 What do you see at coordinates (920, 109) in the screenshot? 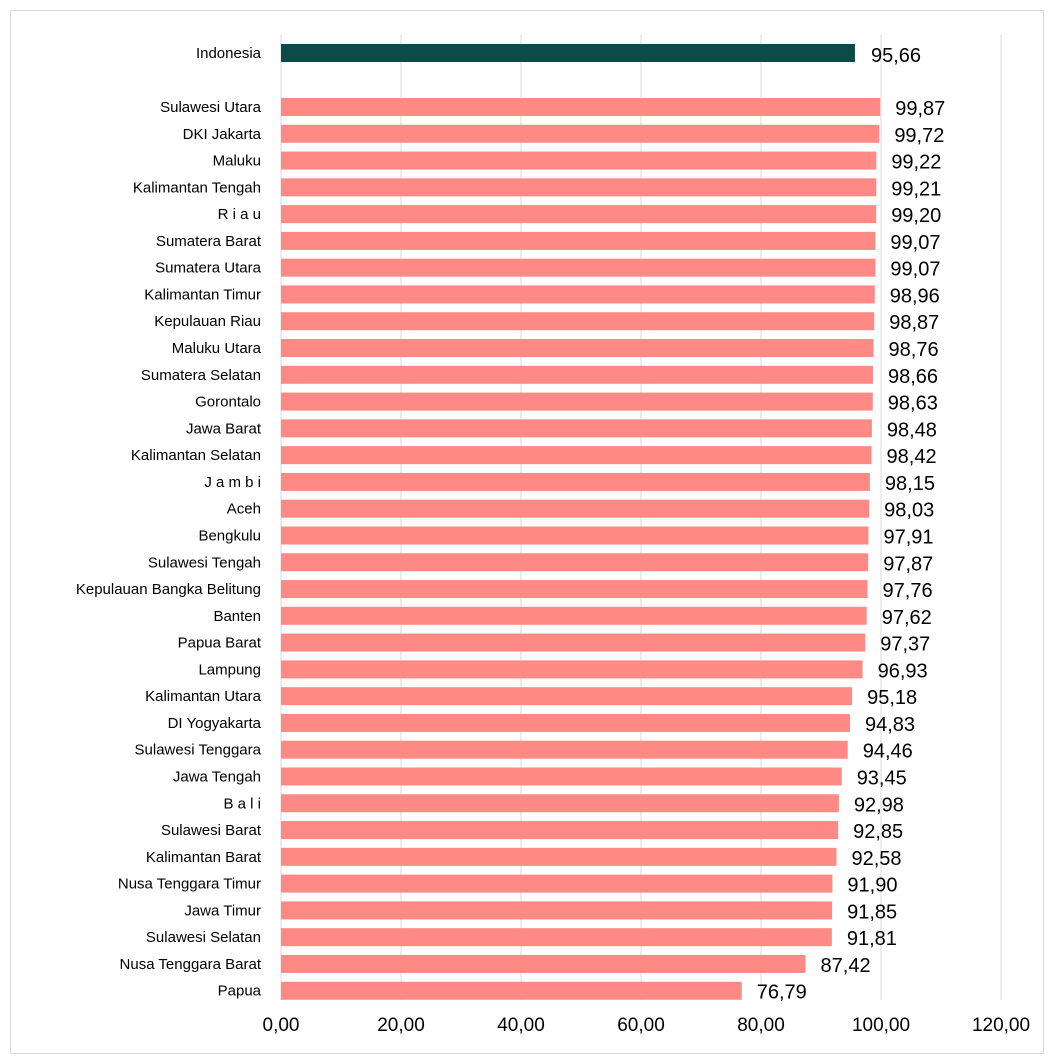
I see `value-label: 99,87` at bounding box center [920, 109].